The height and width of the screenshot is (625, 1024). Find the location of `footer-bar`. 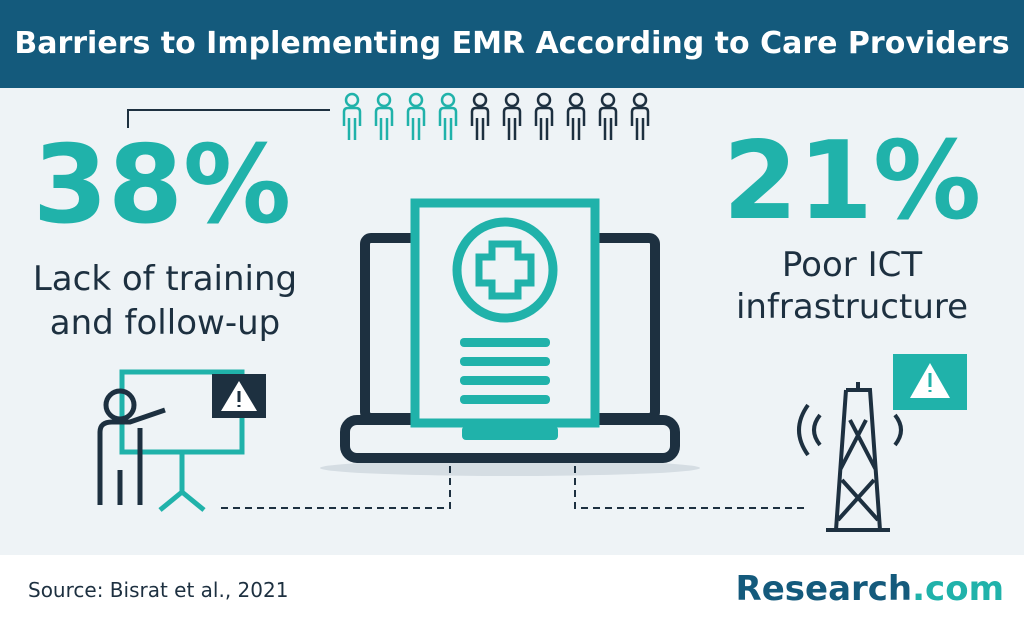

footer-bar is located at coordinates (512, 590).